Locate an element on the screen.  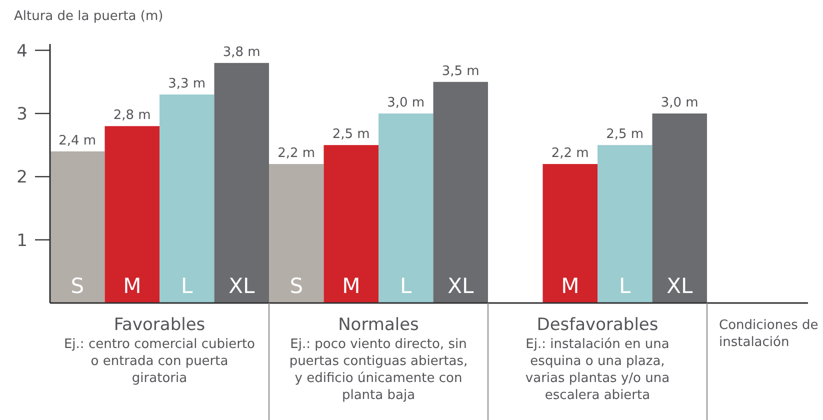
x-axis-title: Condiciones de instalación is located at coordinates (768, 334).